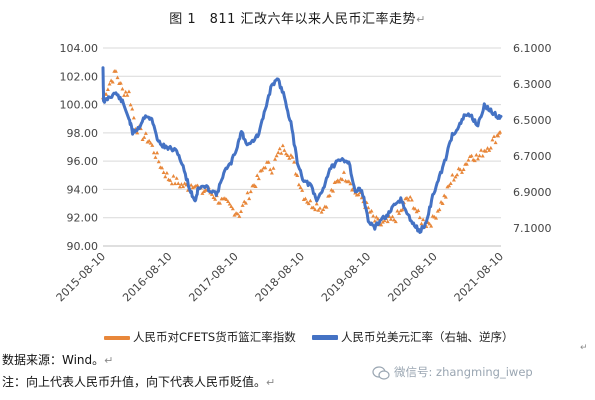 The image size is (595, 400). What do you see at coordinates (200, 337) in the screenshot?
I see `legend-item-cfets: 人民币对CFETS货币篮汇率指数` at bounding box center [200, 337].